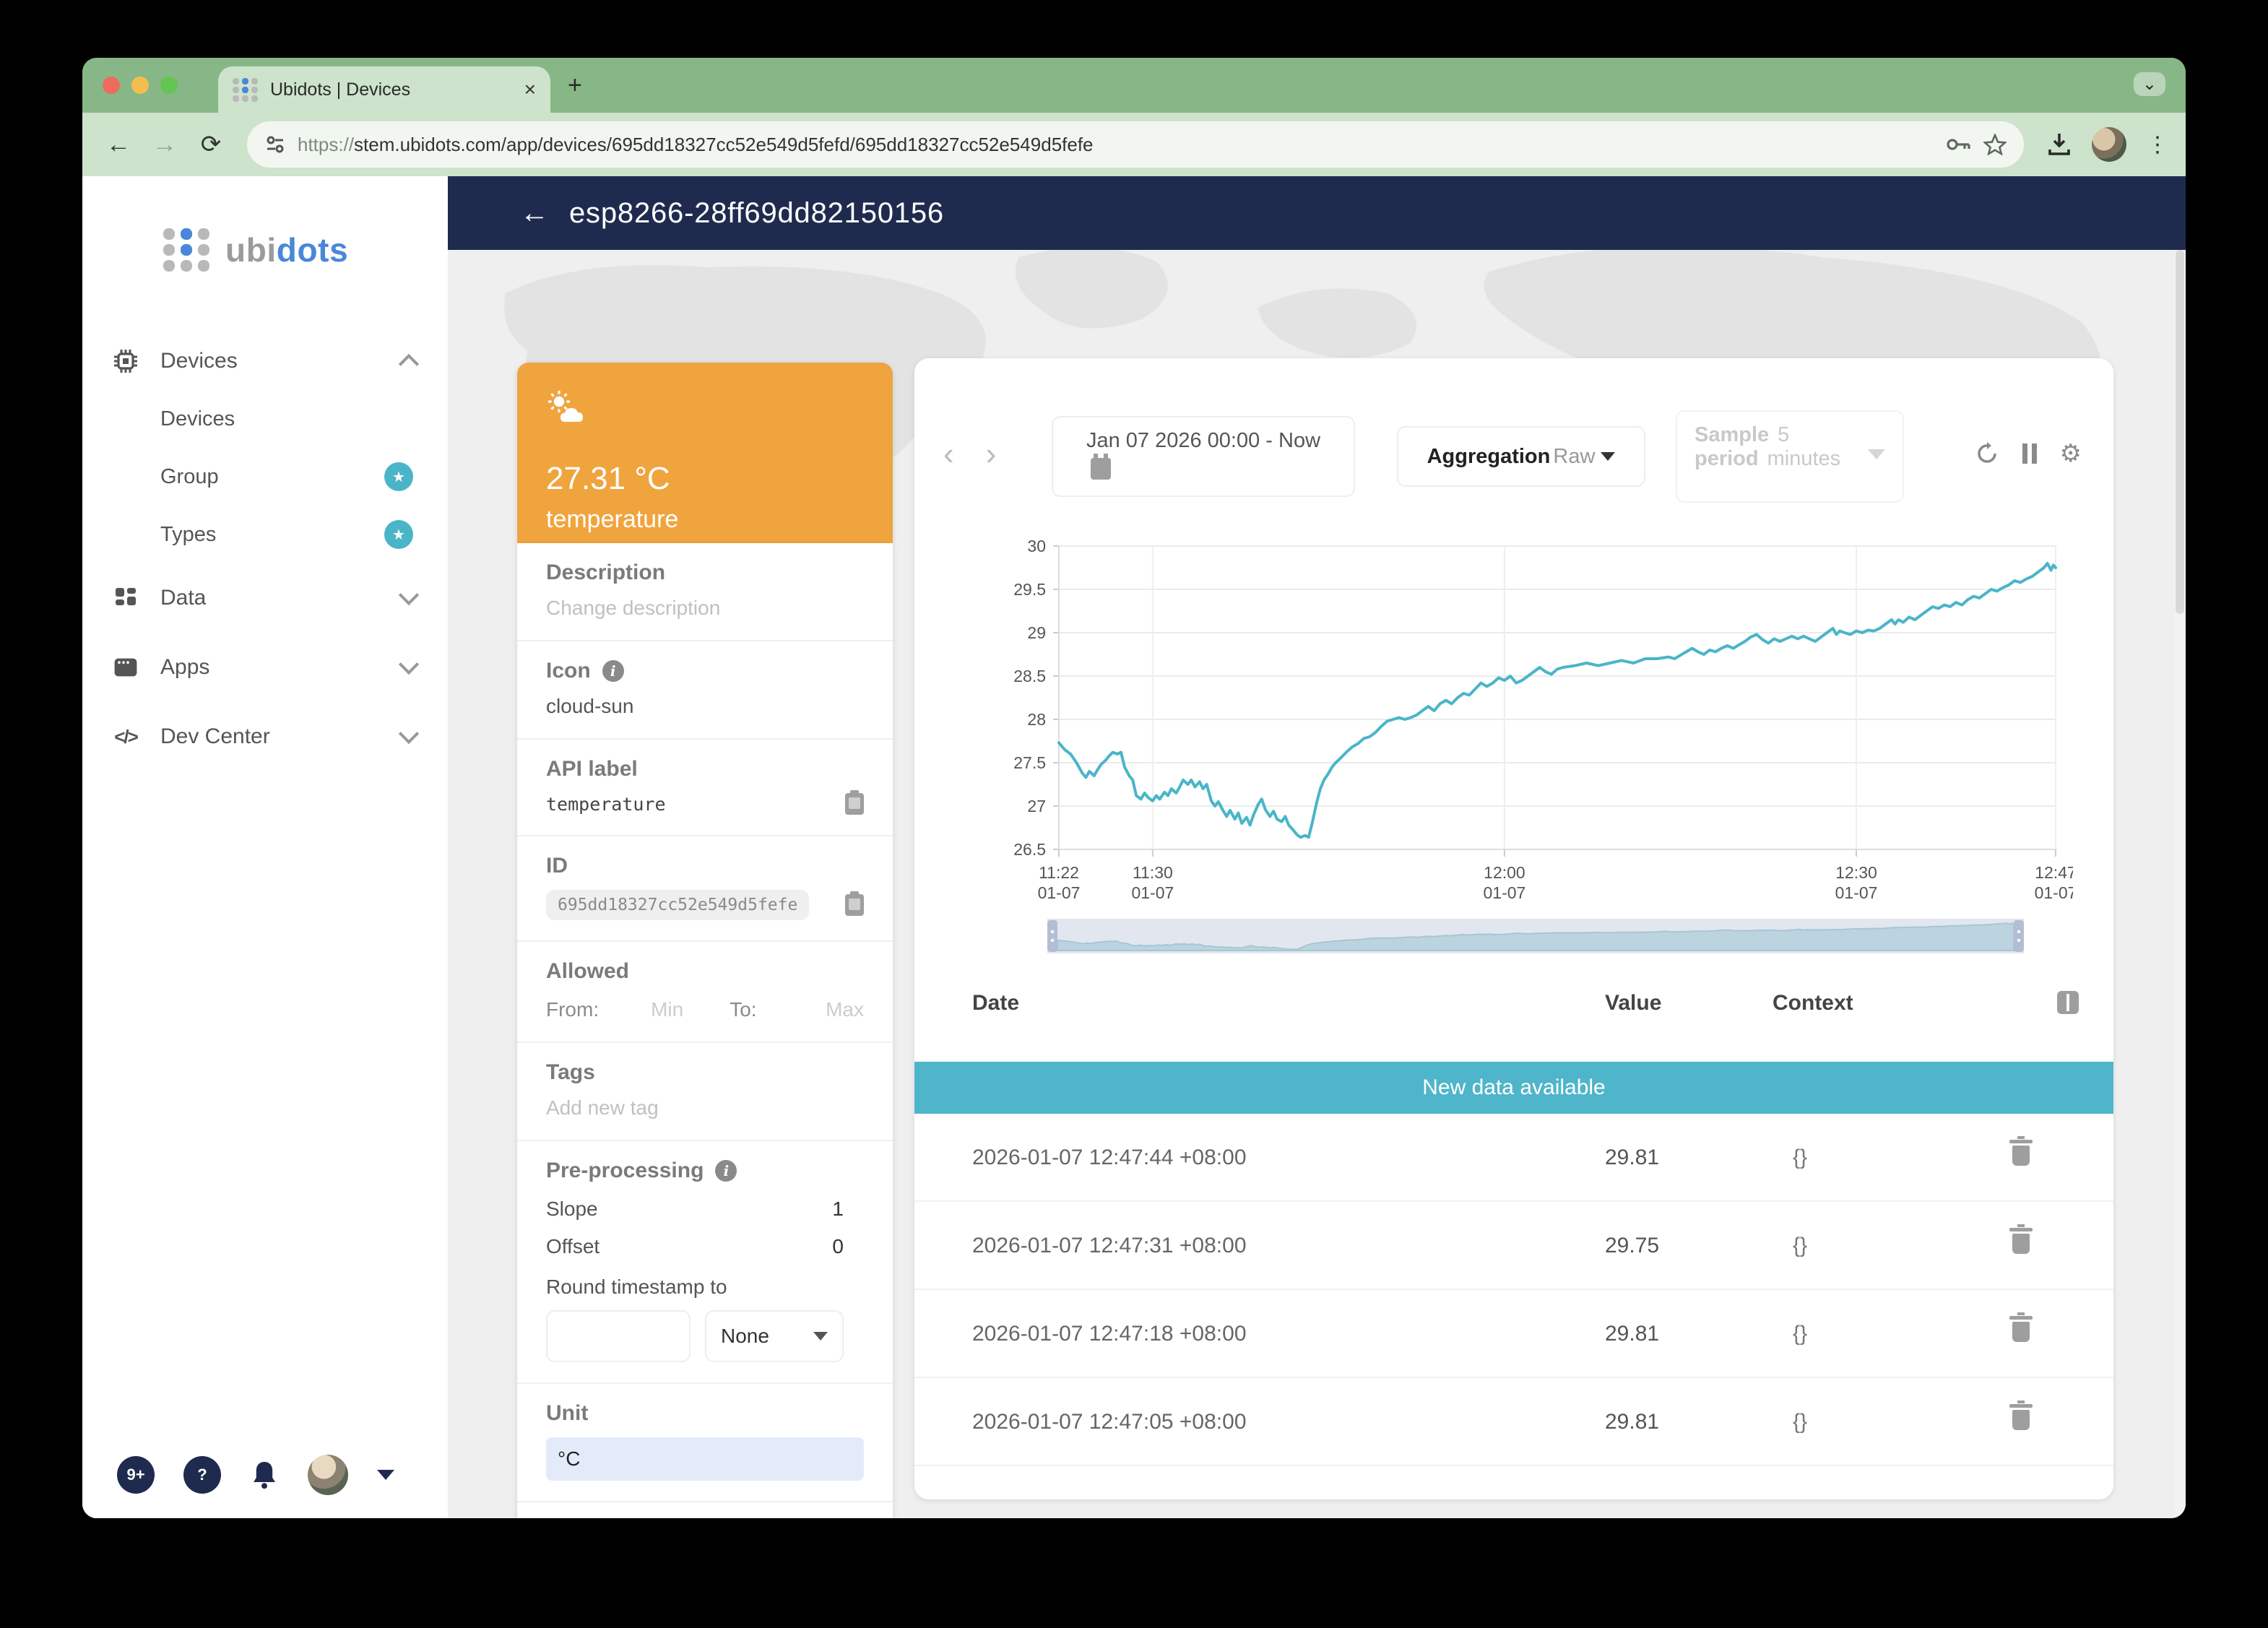 The height and width of the screenshot is (1628, 2268). I want to click on user-avatar, so click(328, 1475).